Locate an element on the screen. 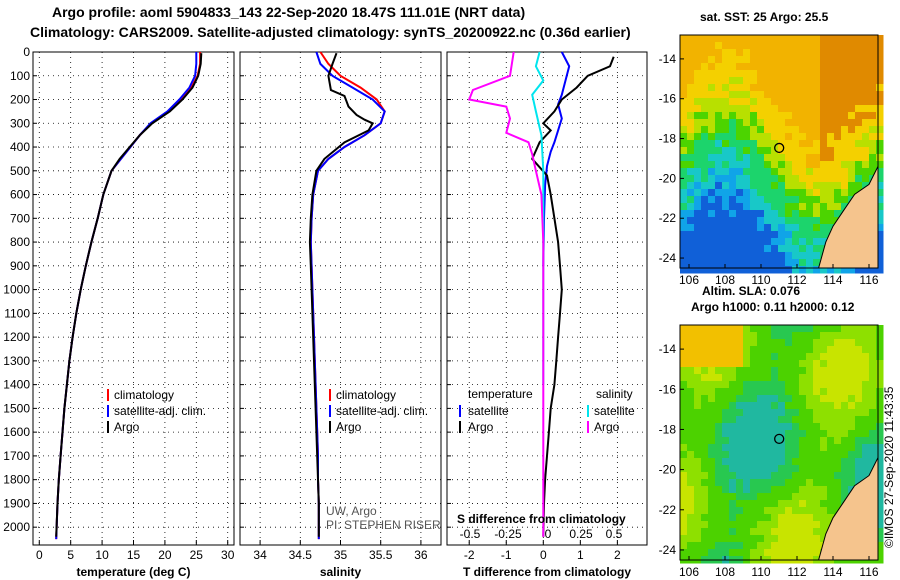  map-x-tick-label: 106 is located at coordinates (689, 572).